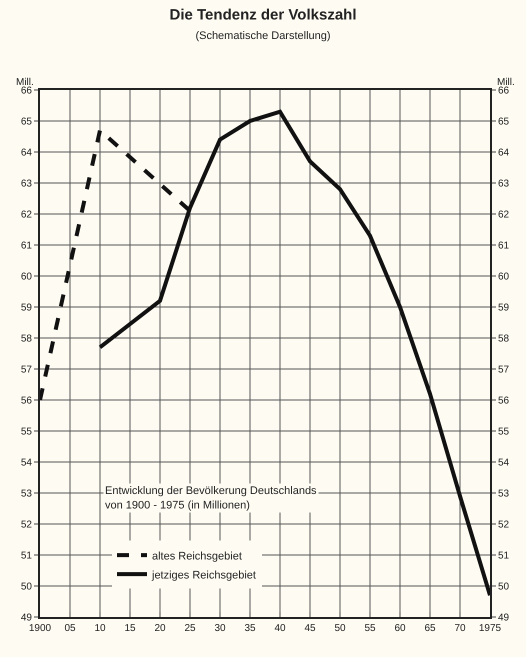 The width and height of the screenshot is (526, 657). I want to click on x-tick-label: 55, so click(370, 628).